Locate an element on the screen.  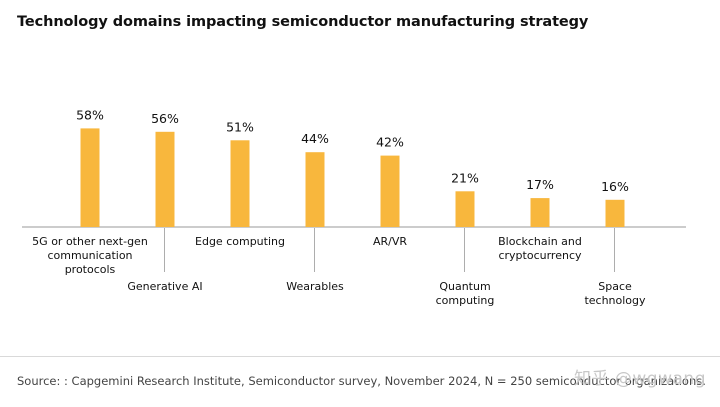
category-label-4: AR/VR is located at coordinates (390, 241).